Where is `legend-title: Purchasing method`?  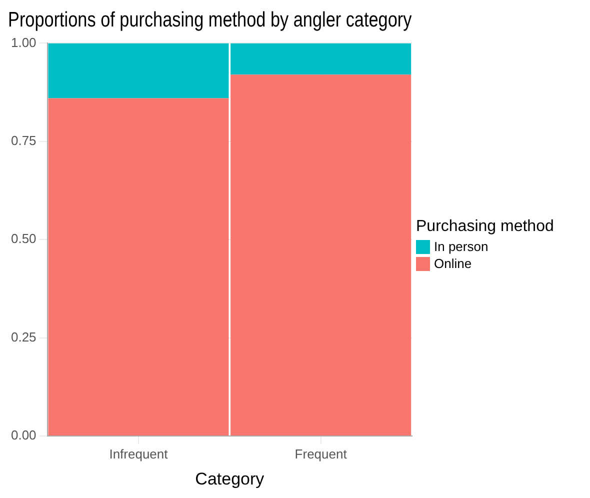 legend-title: Purchasing method is located at coordinates (485, 227).